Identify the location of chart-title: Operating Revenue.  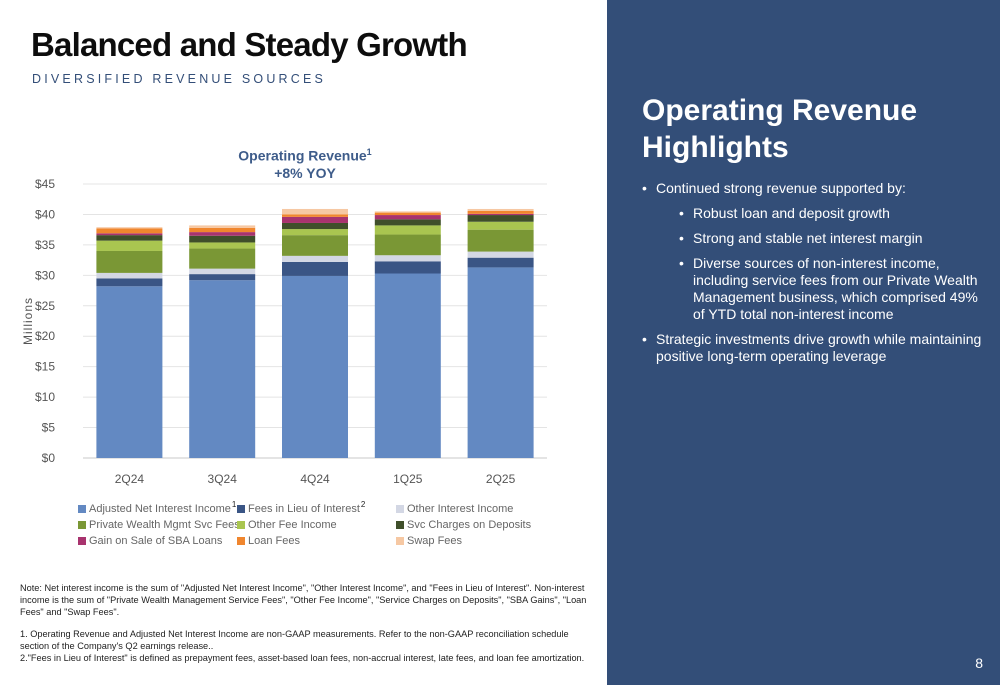
(302, 155).